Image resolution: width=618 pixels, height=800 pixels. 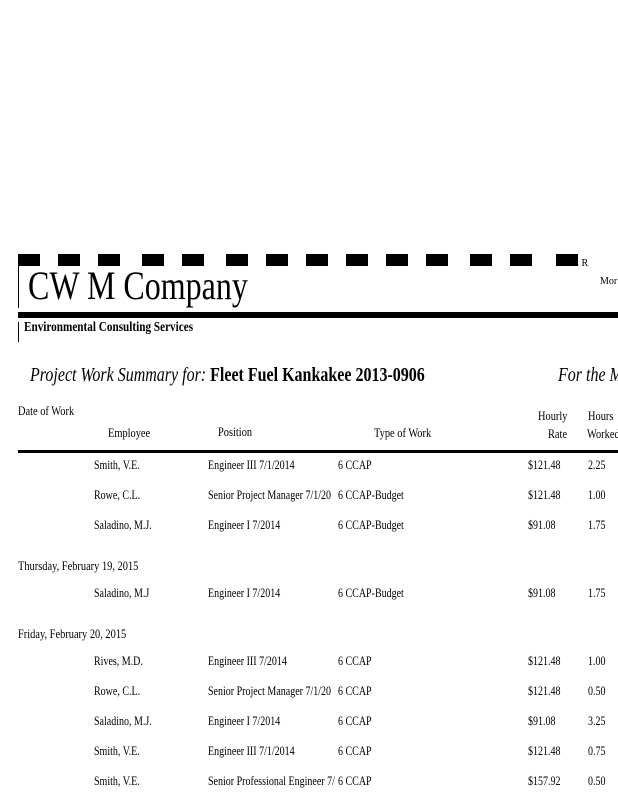 I want to click on date-heading: Thursday, February 19, 2015, so click(x=78, y=565).